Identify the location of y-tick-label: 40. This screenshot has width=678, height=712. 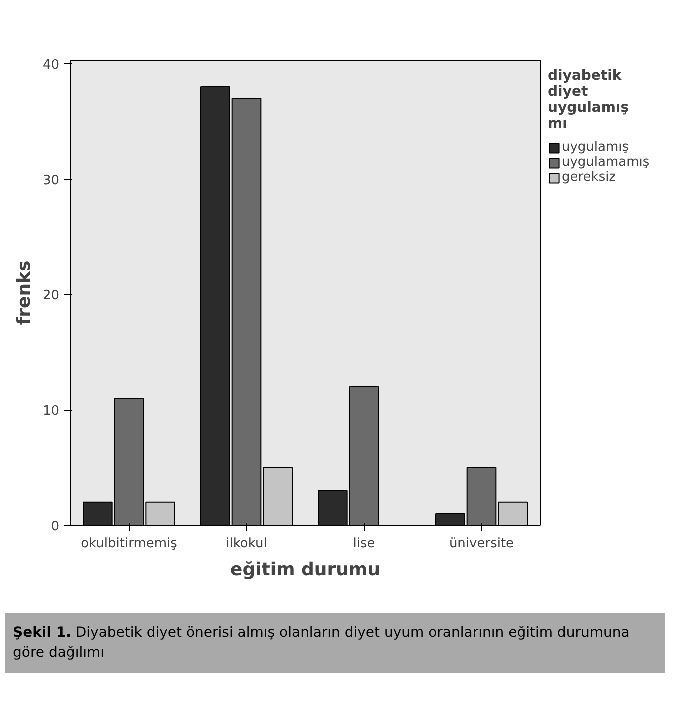
(51, 65).